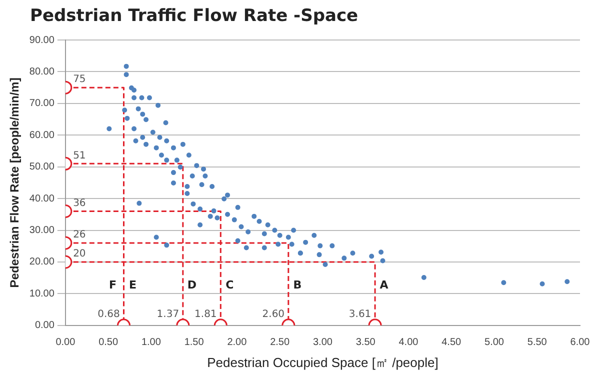  Describe the element at coordinates (205, 314) in the screenshot. I see `annotation: 1.81` at that location.